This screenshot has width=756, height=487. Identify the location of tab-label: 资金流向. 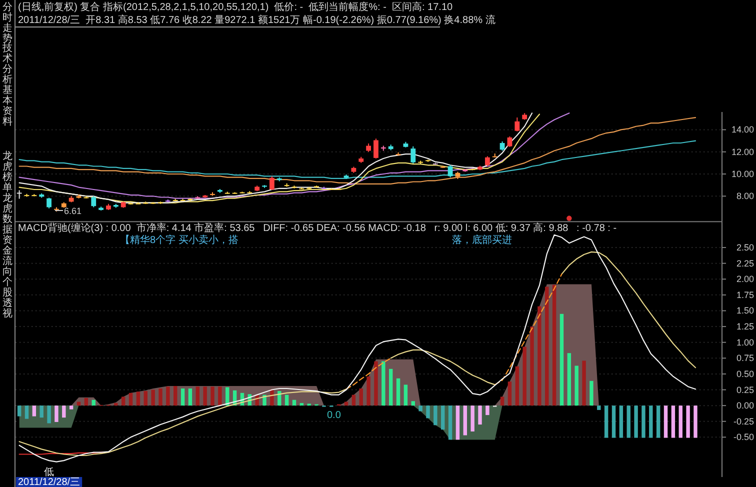
(7, 256).